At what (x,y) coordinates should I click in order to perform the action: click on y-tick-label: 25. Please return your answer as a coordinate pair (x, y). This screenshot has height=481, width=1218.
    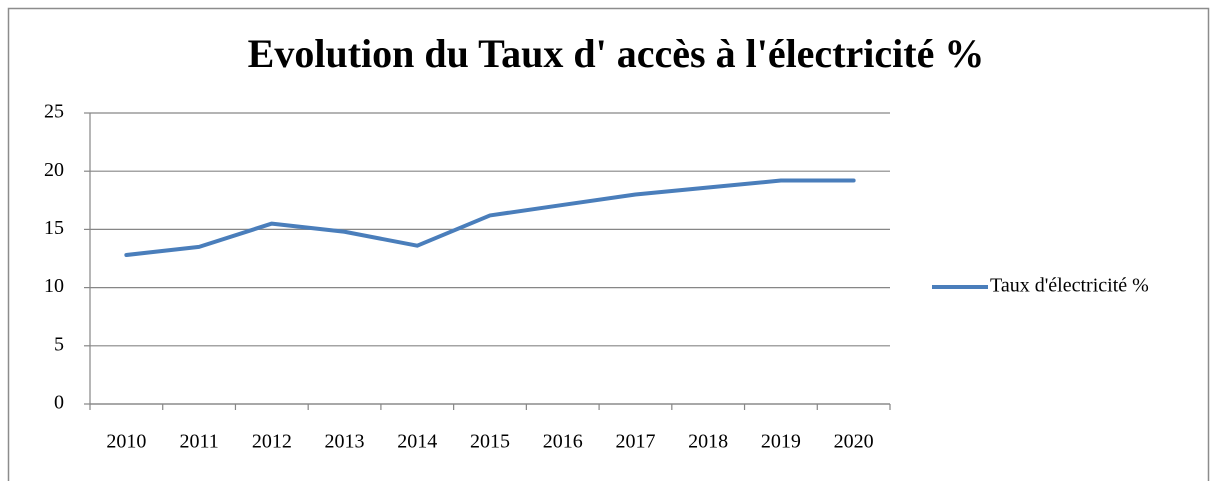
    Looking at the image, I should click on (54, 112).